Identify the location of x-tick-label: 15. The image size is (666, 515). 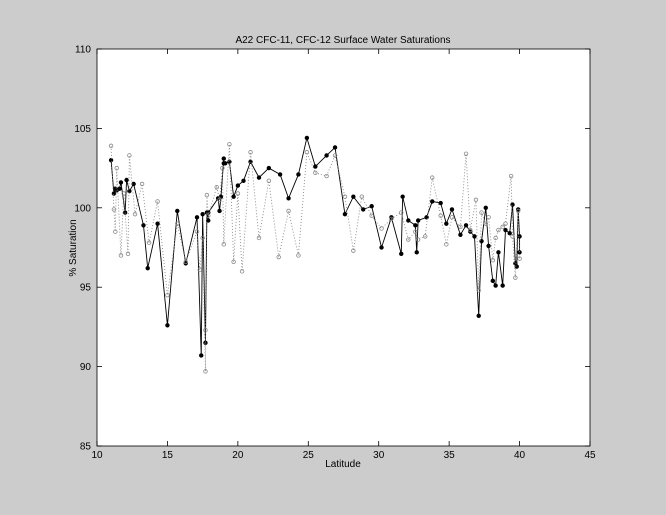
(168, 455).